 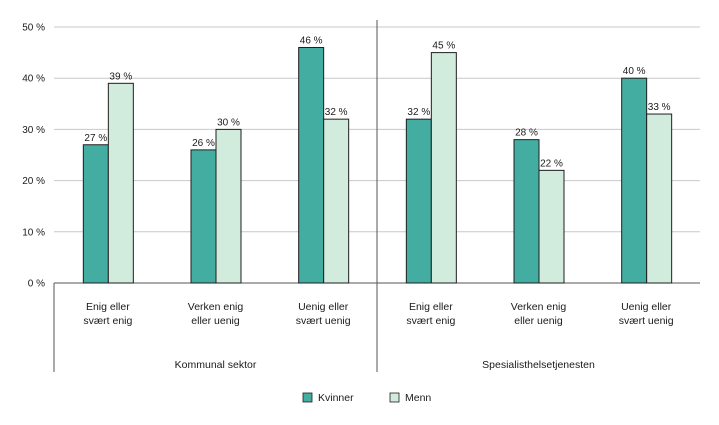 What do you see at coordinates (538, 365) in the screenshot?
I see `group-label: Spesialisthelsetjenesten` at bounding box center [538, 365].